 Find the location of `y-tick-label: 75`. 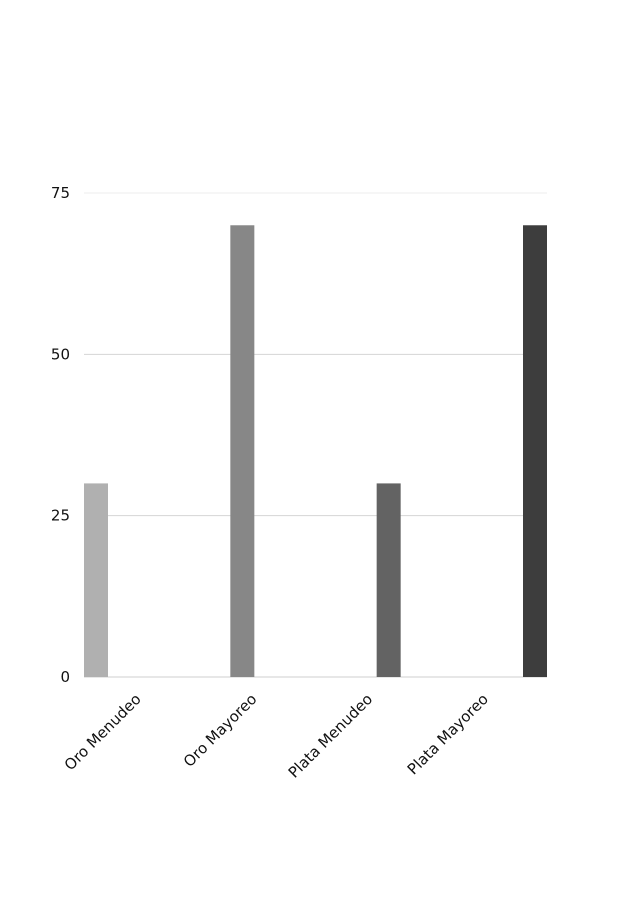

y-tick-label: 75 is located at coordinates (60, 193).